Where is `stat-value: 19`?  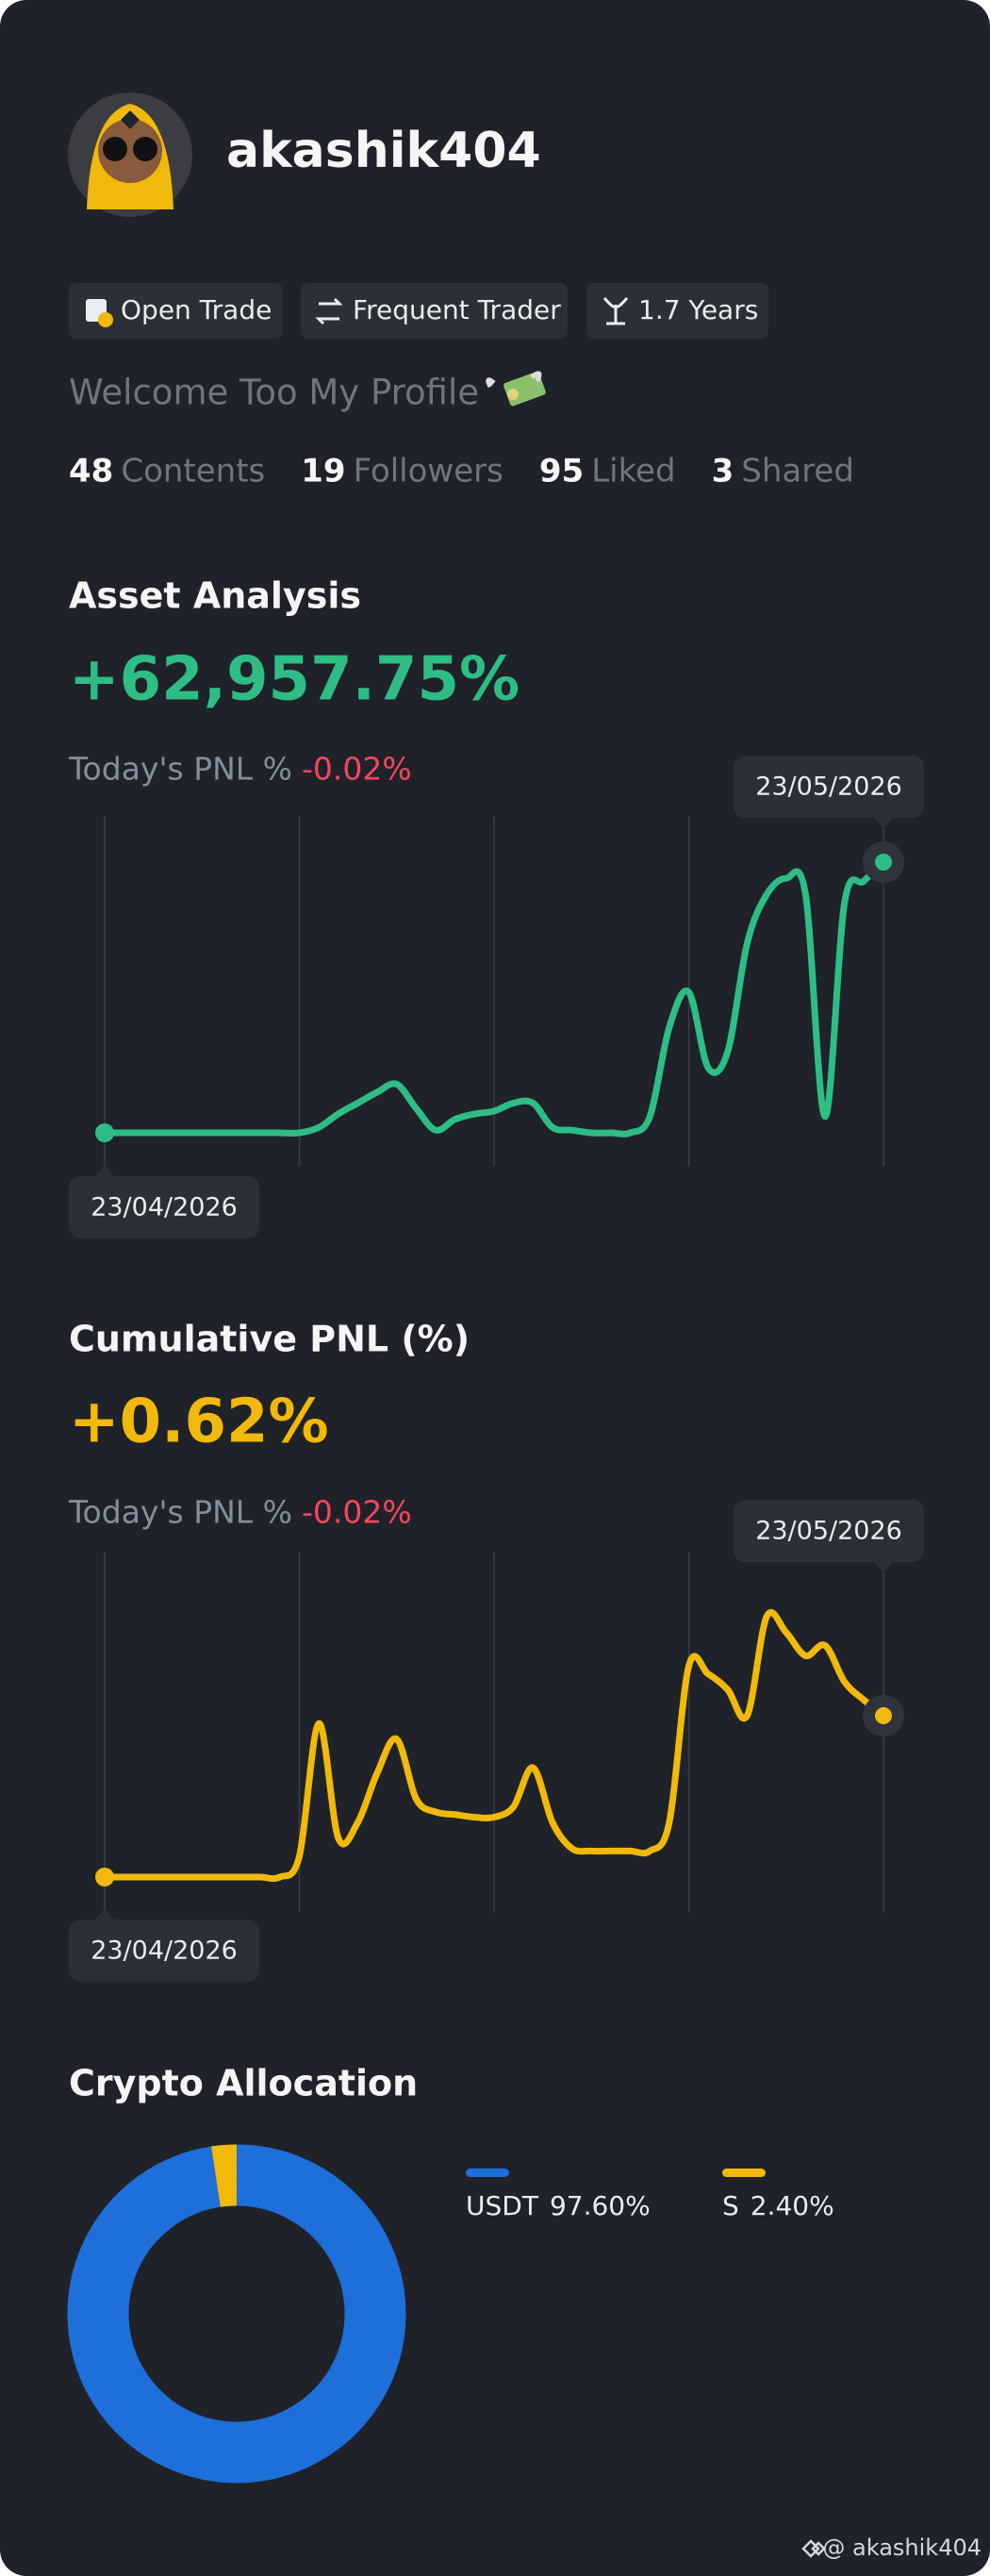 stat-value: 19 is located at coordinates (323, 471).